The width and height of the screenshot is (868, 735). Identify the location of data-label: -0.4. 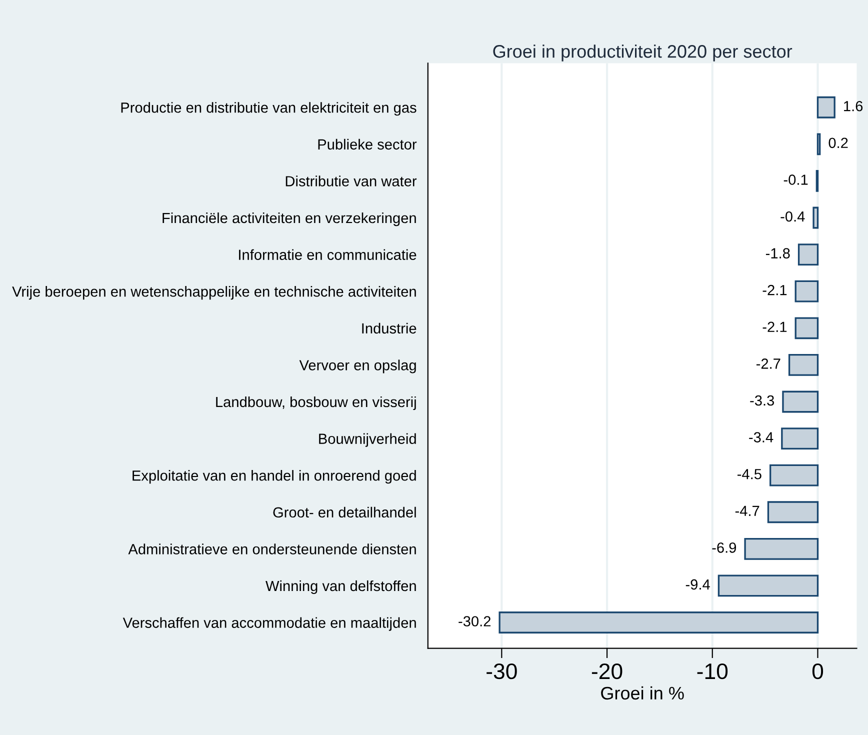
(792, 216).